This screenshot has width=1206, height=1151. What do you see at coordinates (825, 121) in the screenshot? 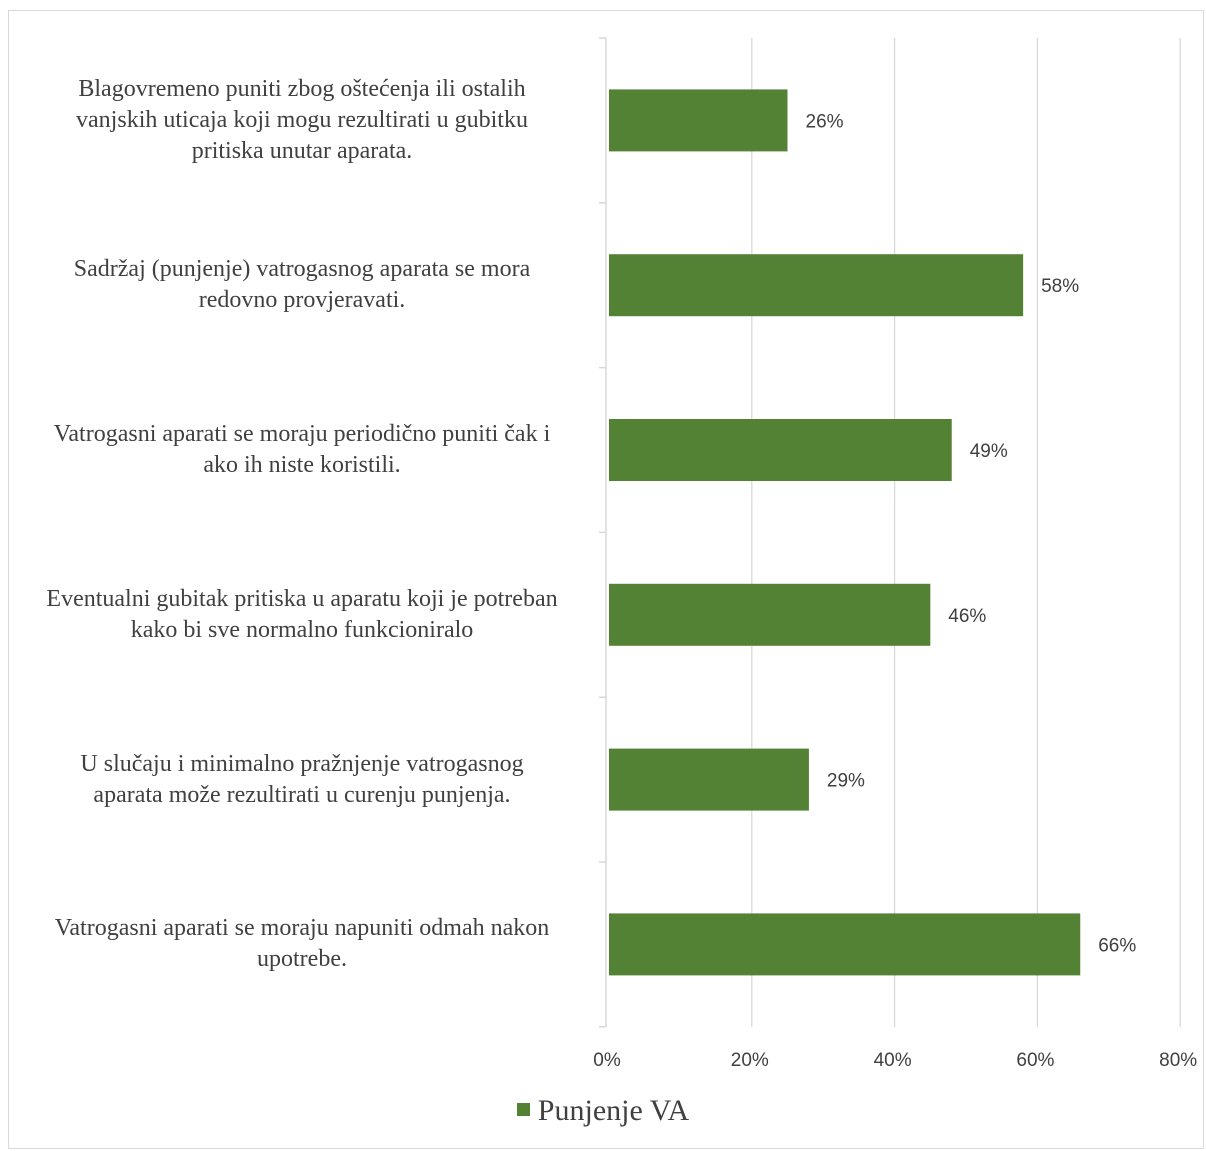
I see `data-label: 26%` at bounding box center [825, 121].